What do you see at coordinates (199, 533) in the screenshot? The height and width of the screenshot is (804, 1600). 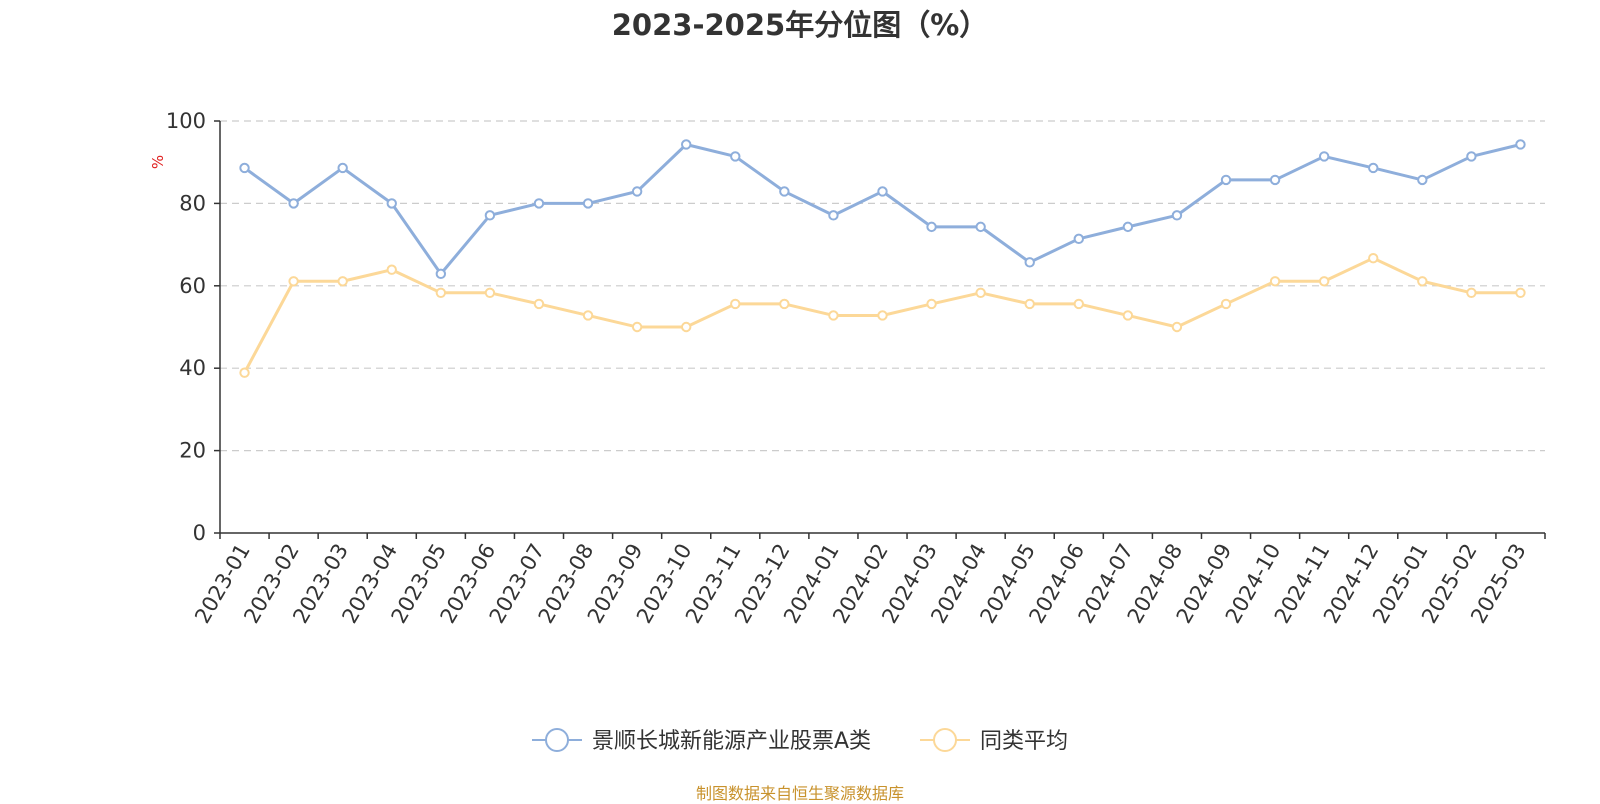 I see `y-tick-label: 0` at bounding box center [199, 533].